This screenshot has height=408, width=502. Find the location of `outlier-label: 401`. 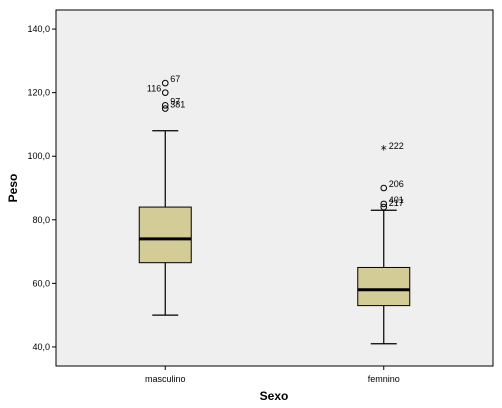

outlier-label: 401 is located at coordinates (396, 200).